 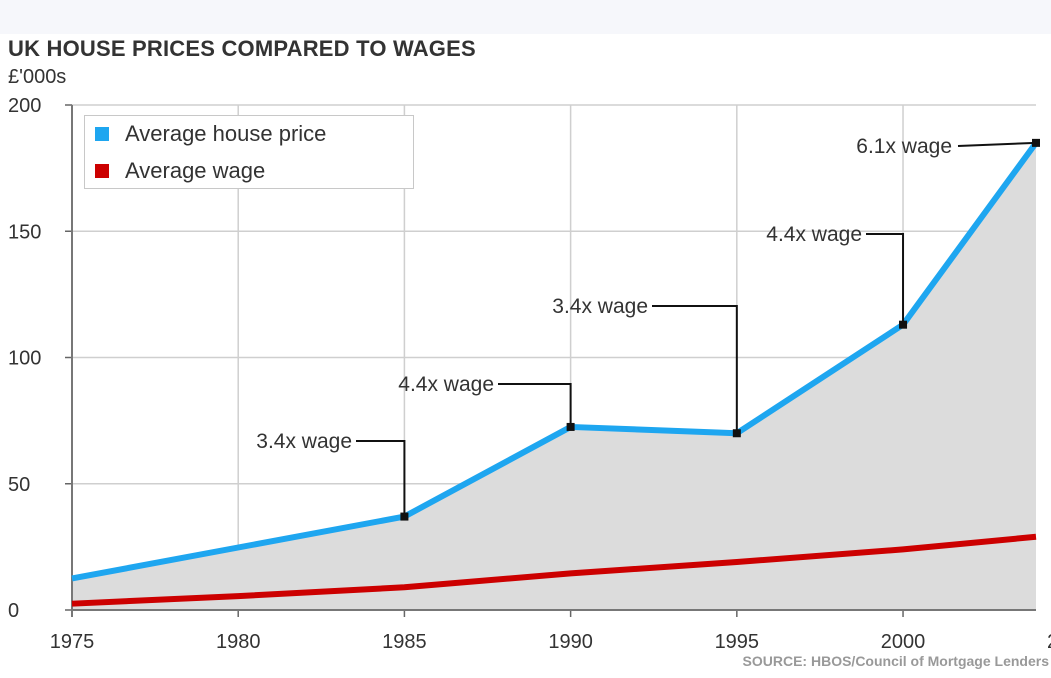 I want to click on x-tick-label: 2005, so click(x=1049, y=642).